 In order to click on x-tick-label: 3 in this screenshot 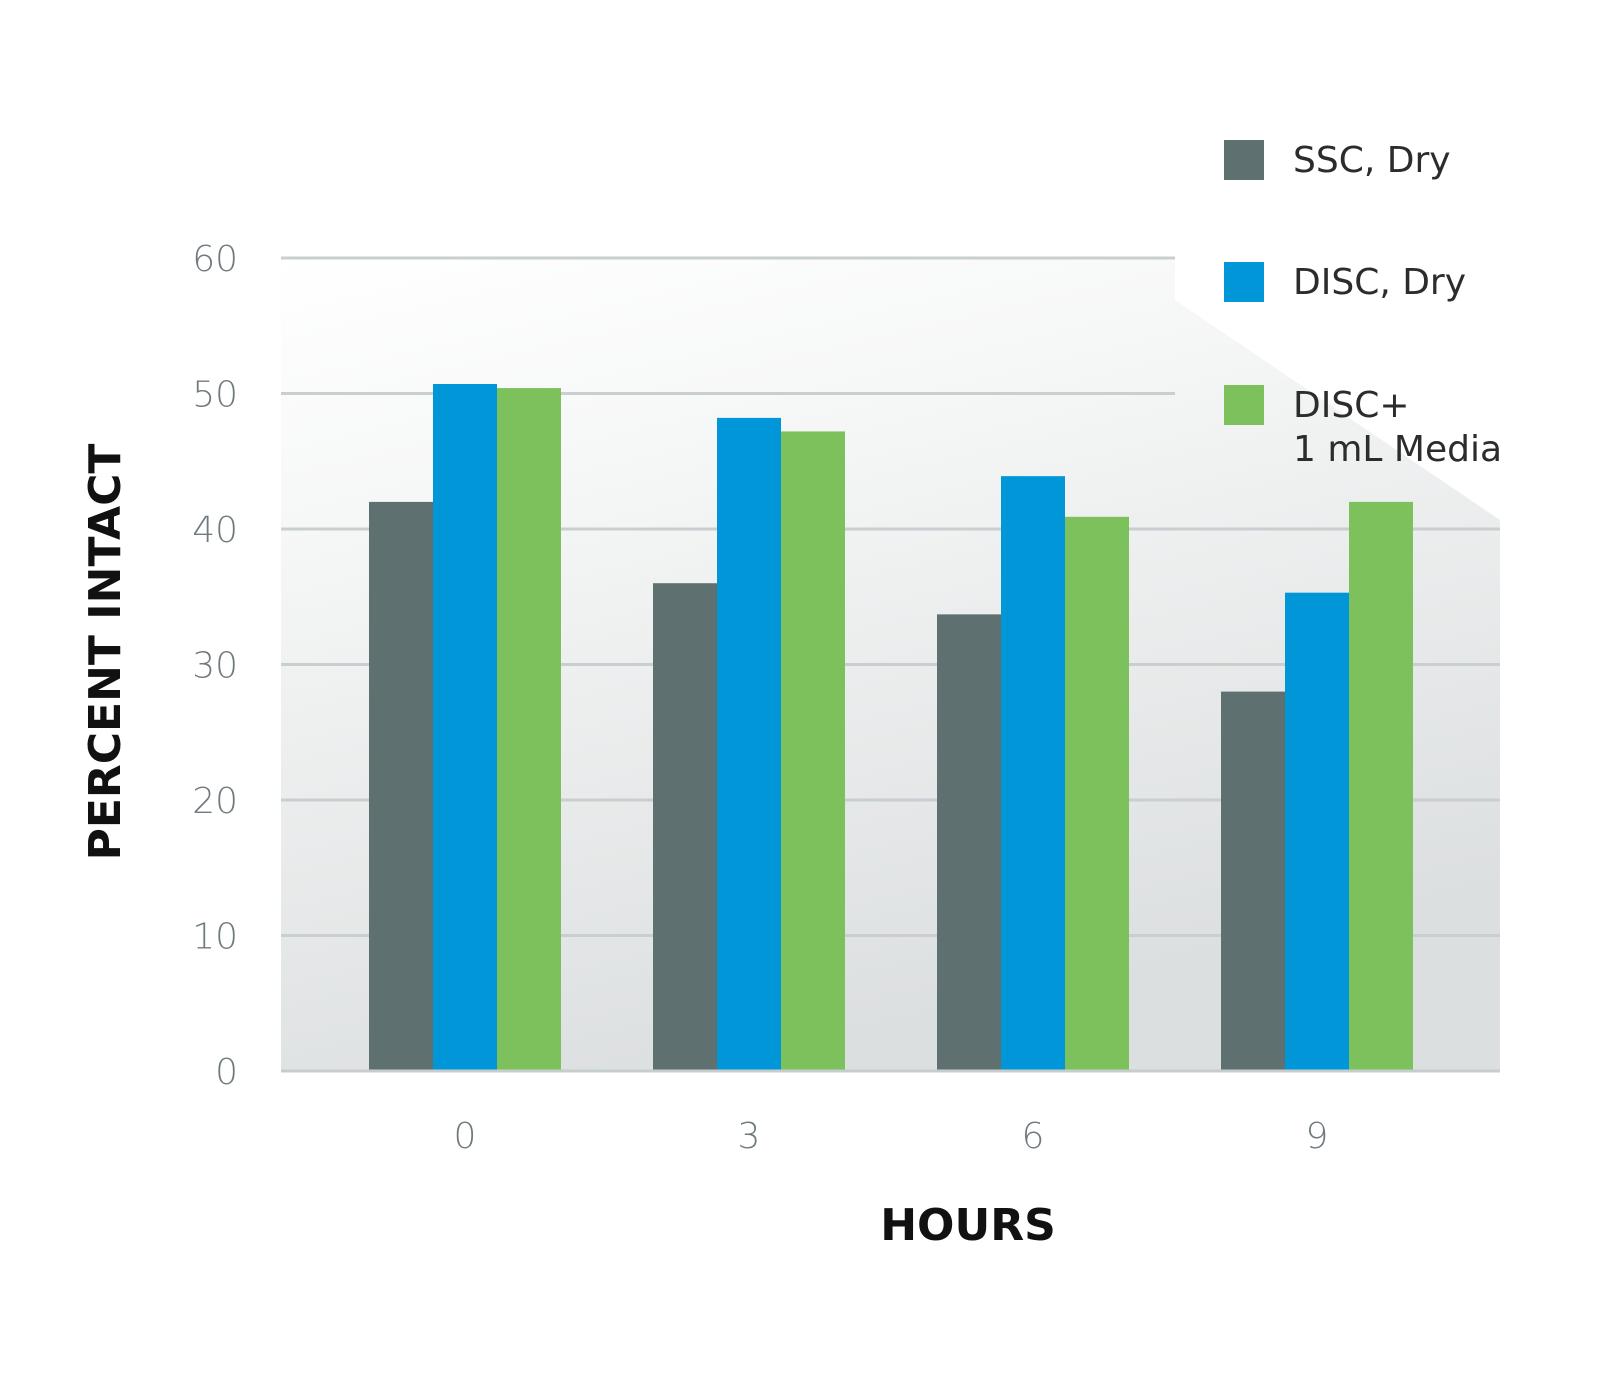, I will do `click(749, 1136)`.